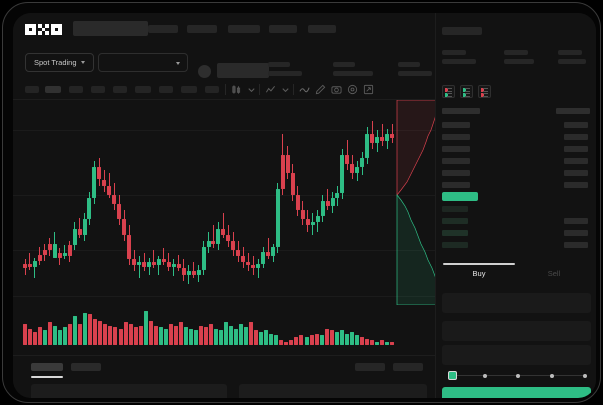  Describe the element at coordinates (516, 392) in the screenshot. I see `place-buy-order-button` at that location.